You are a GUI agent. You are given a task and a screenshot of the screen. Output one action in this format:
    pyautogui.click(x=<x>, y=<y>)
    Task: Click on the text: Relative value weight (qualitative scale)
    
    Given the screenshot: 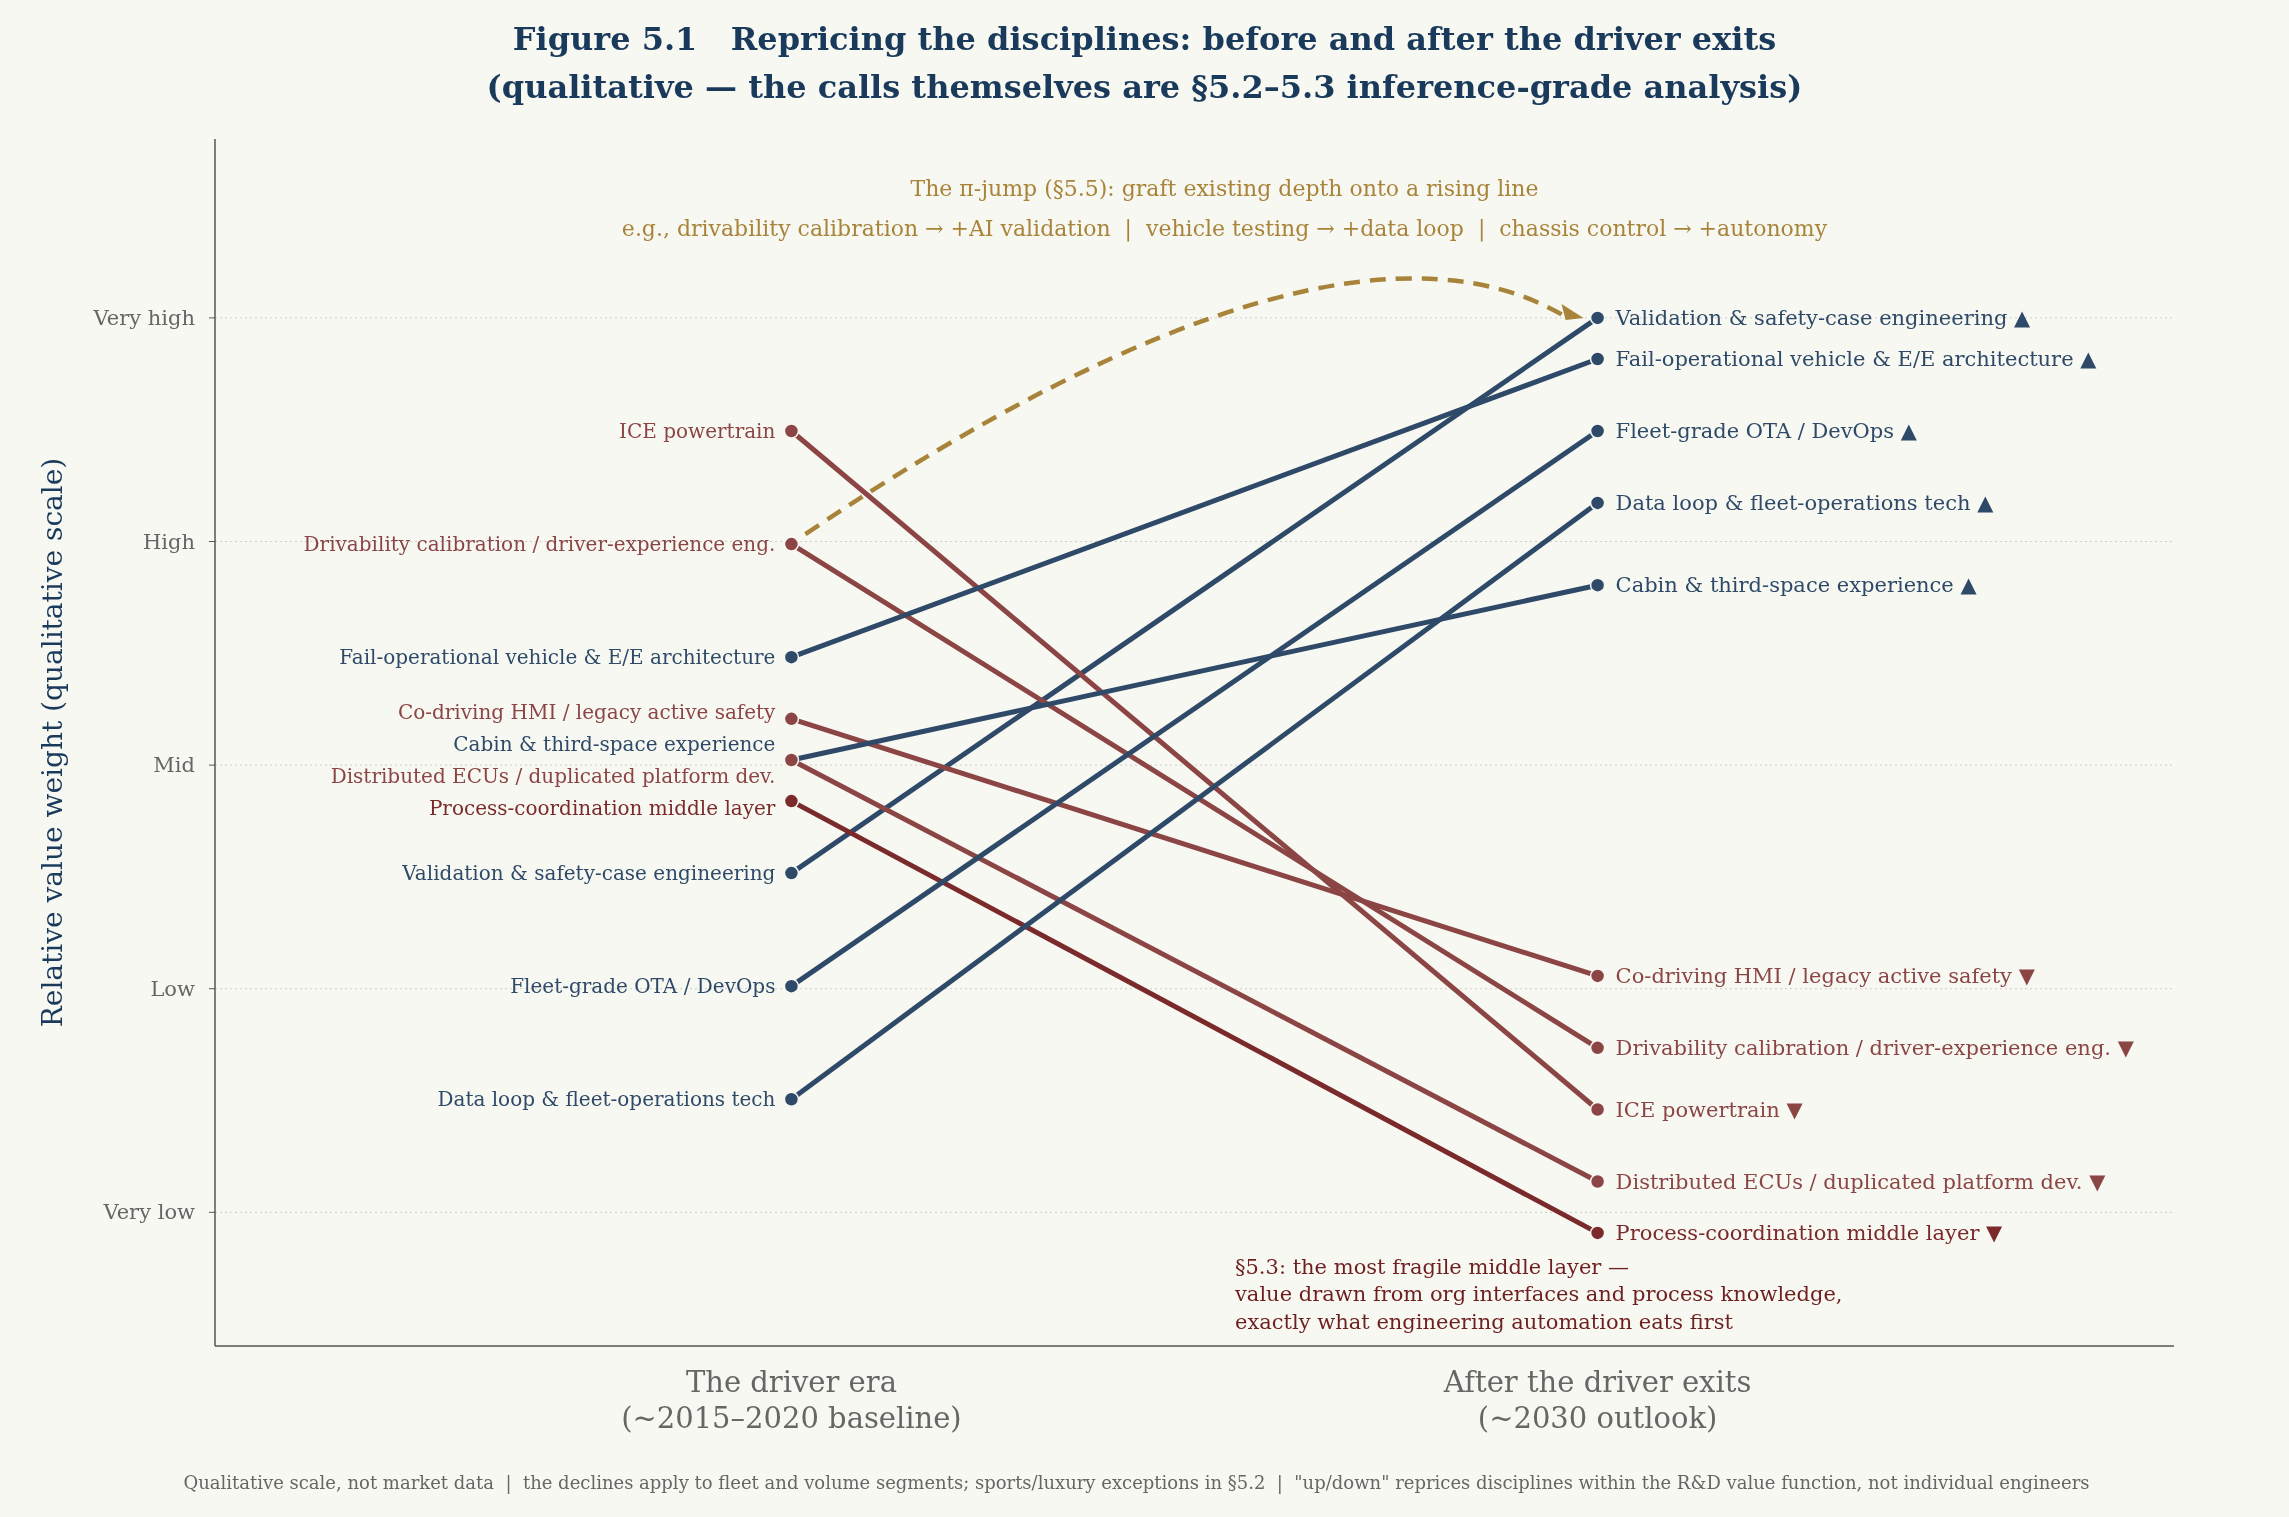 What is the action you would take?
    pyautogui.click(x=52, y=742)
    